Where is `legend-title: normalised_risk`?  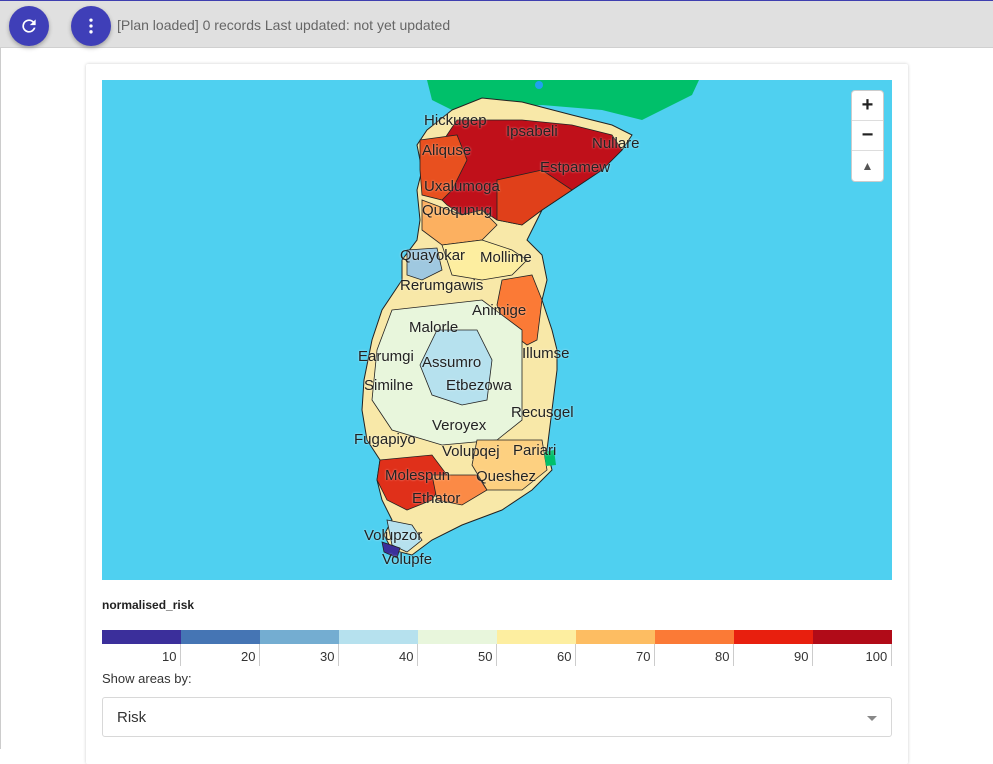 legend-title: normalised_risk is located at coordinates (148, 605).